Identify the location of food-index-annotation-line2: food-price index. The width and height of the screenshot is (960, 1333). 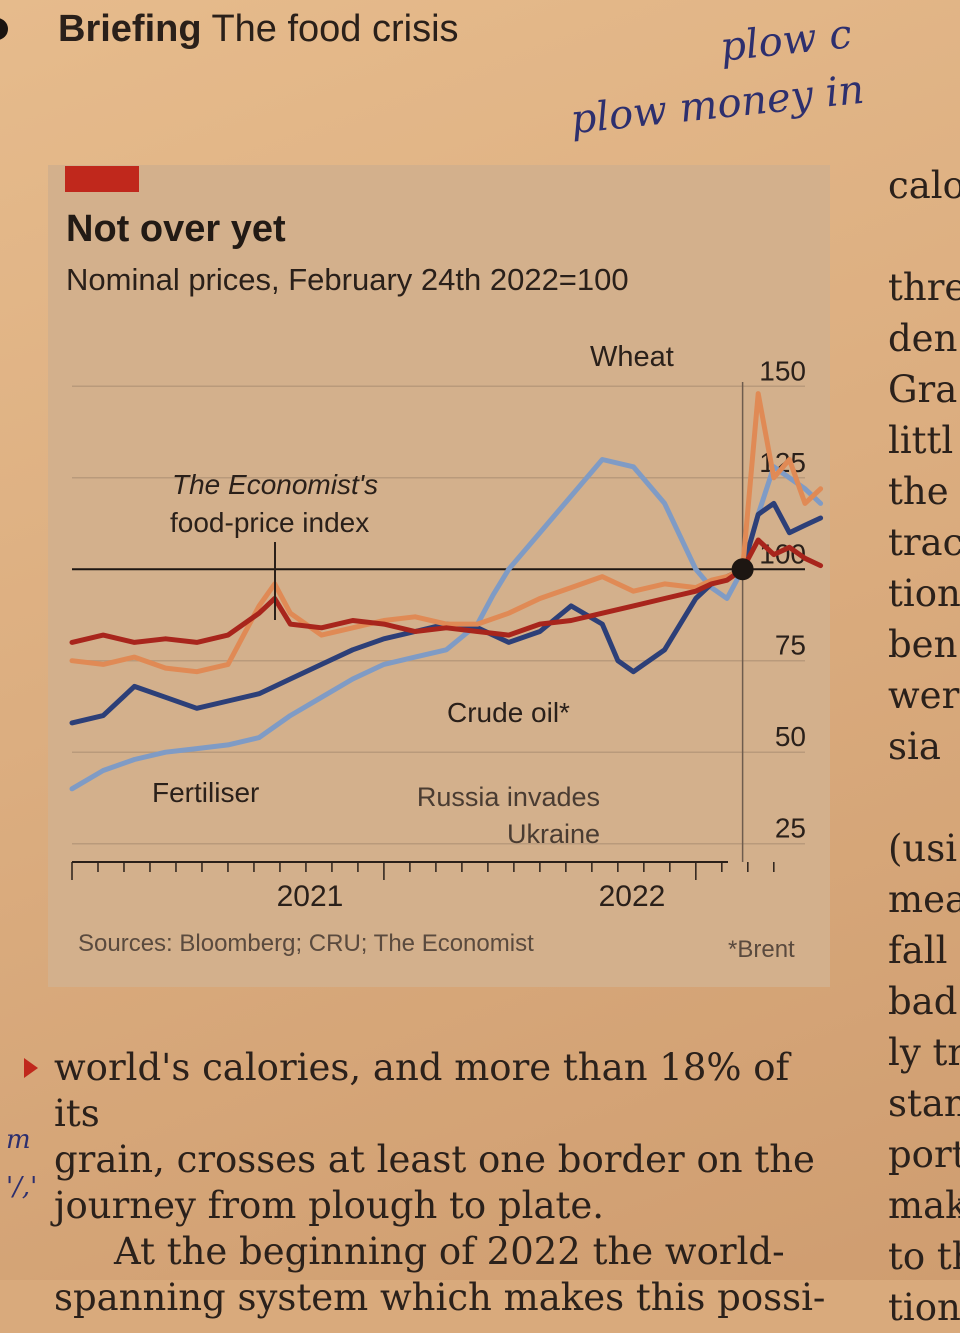
(269, 522).